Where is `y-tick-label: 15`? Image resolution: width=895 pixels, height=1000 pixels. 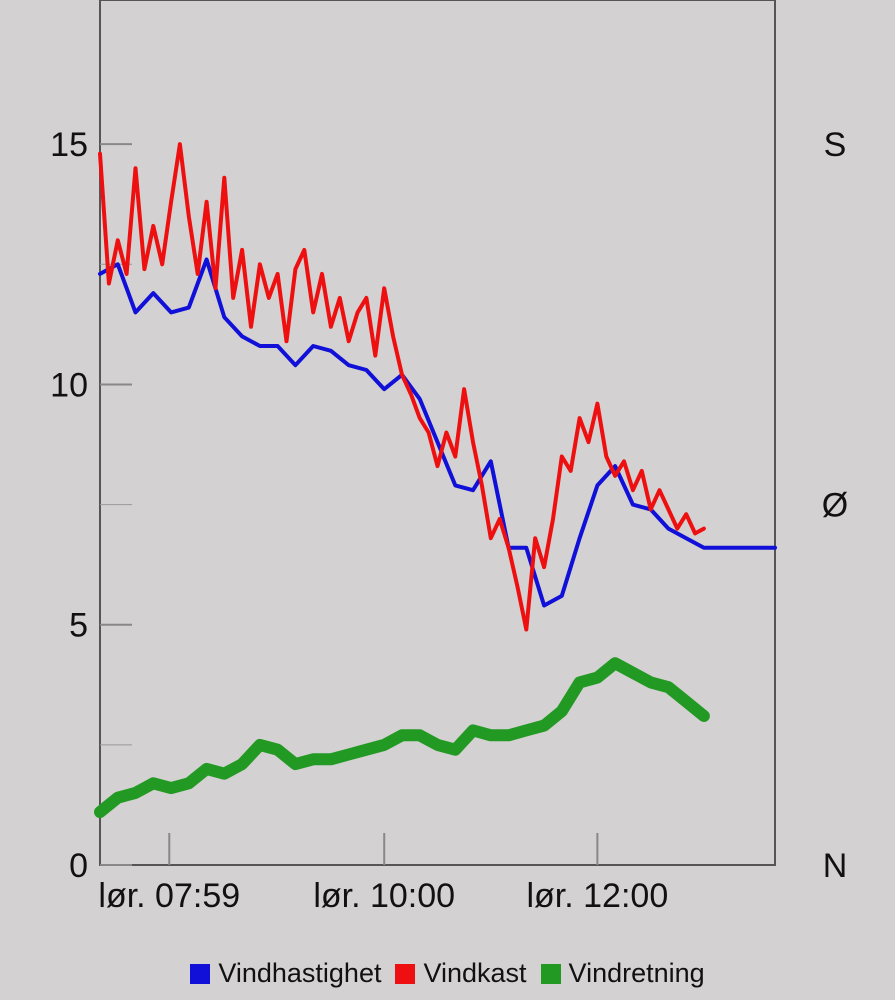 y-tick-label: 15 is located at coordinates (69, 145).